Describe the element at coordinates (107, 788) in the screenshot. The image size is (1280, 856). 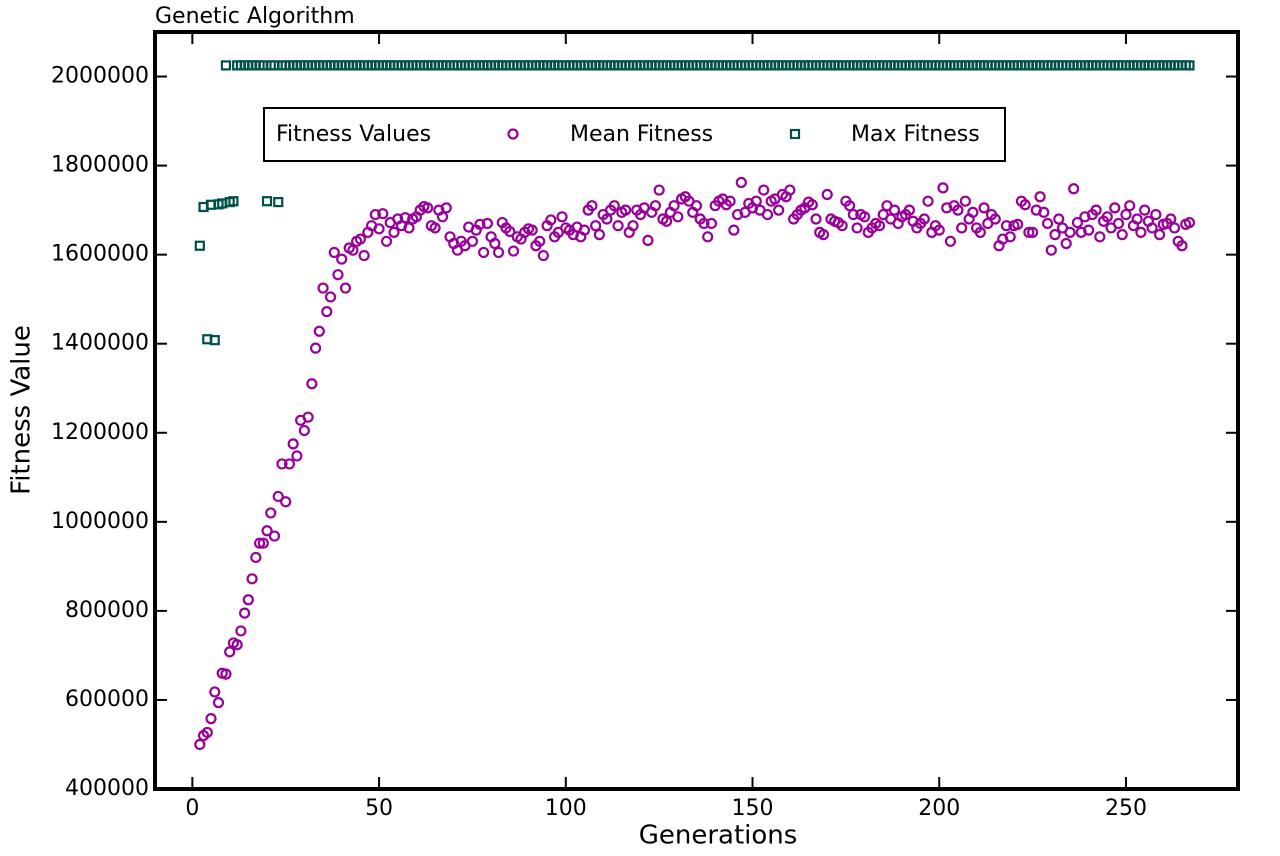
I see `y-tick-label: 400000` at that location.